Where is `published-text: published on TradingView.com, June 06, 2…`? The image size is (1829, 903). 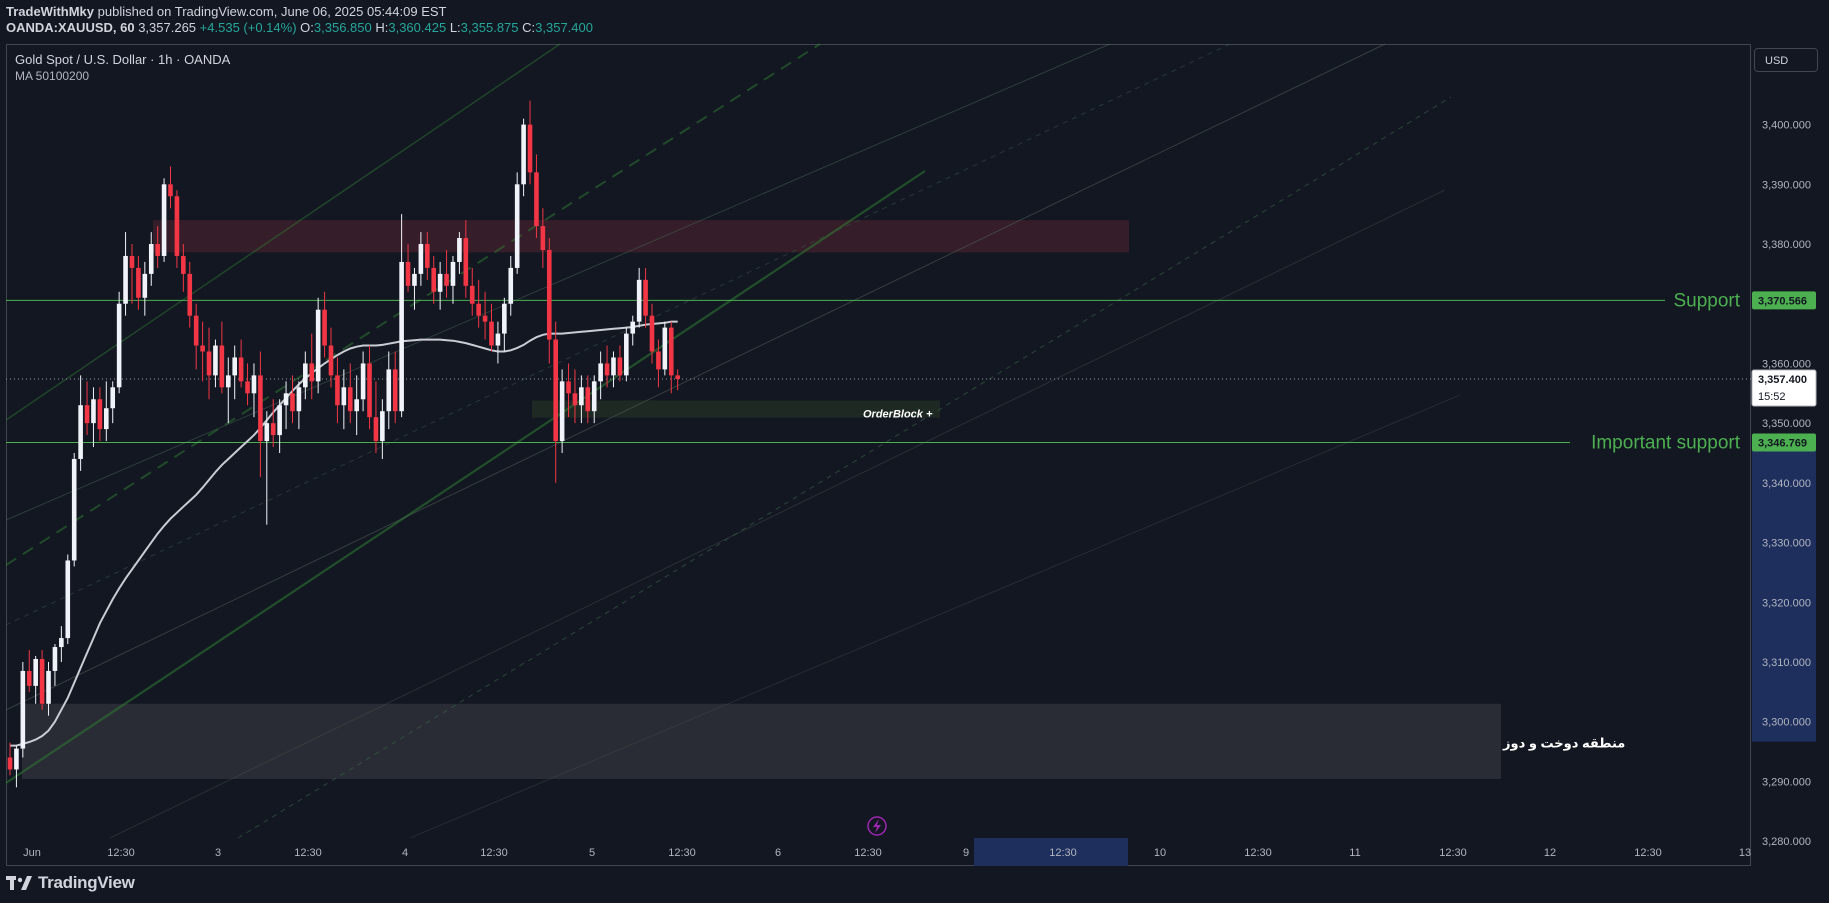 published-text: published on TradingView.com, June 06, 2… is located at coordinates (272, 11).